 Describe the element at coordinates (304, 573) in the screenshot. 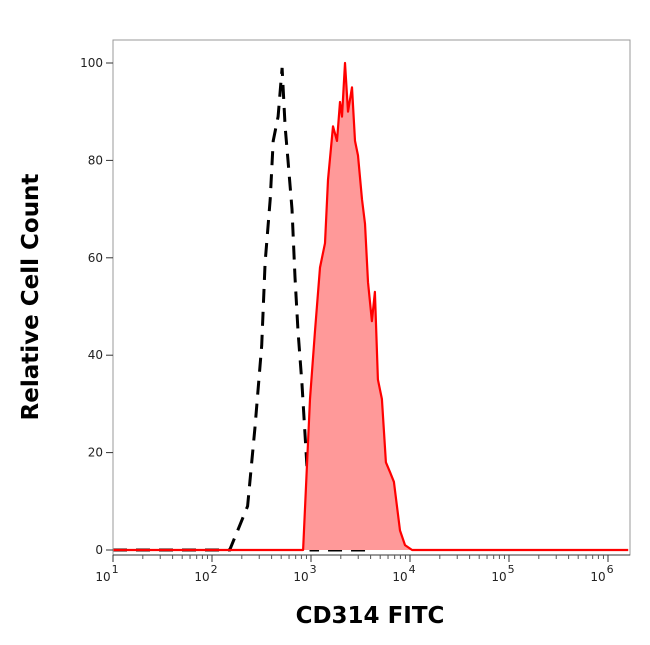

I see `x-tick-label: 10³` at that location.